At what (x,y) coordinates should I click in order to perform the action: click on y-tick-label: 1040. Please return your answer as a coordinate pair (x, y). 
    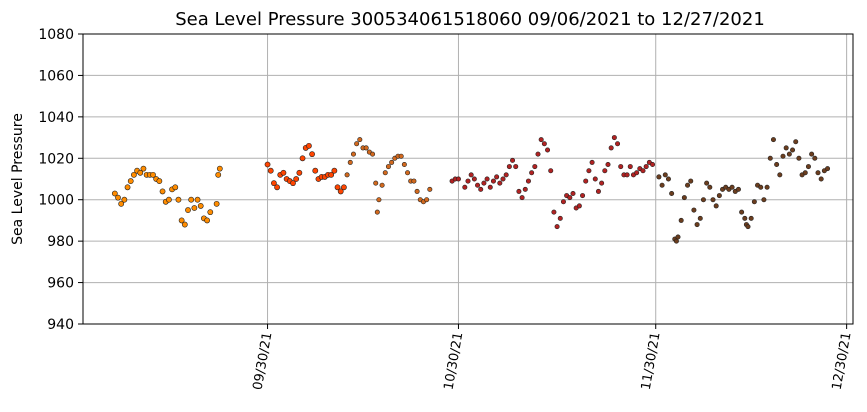
    Looking at the image, I should click on (56, 118).